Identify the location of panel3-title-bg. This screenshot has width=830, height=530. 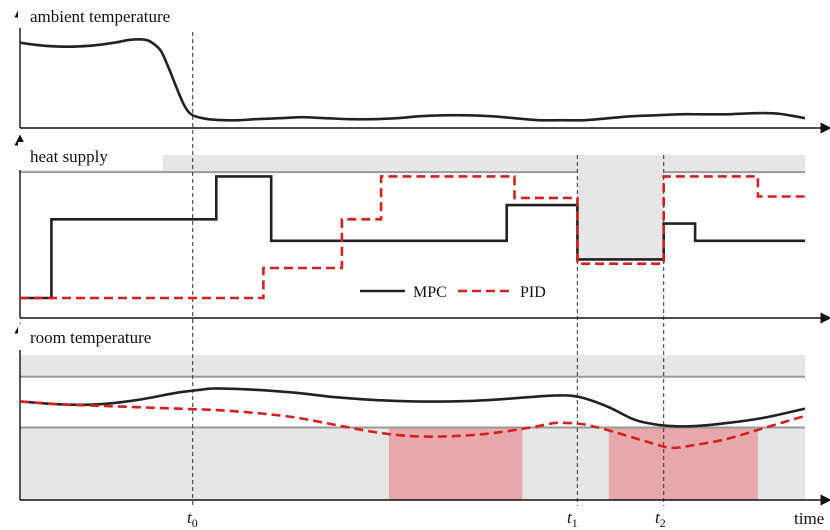
(103, 337).